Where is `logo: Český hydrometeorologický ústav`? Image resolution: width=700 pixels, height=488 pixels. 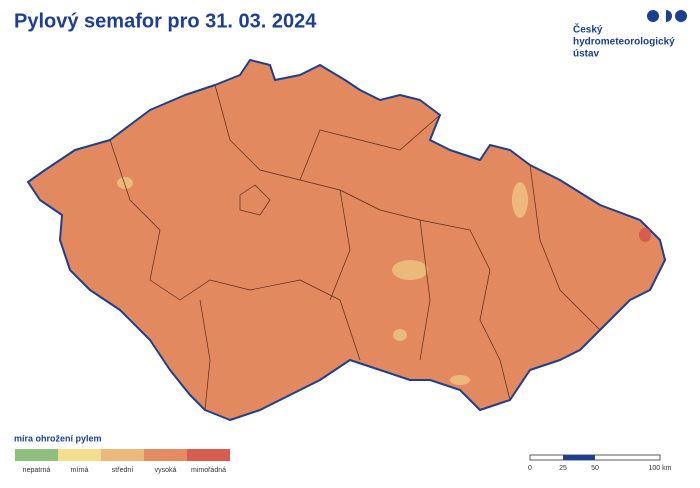 logo: Český hydrometeorologický ústav is located at coordinates (630, 35).